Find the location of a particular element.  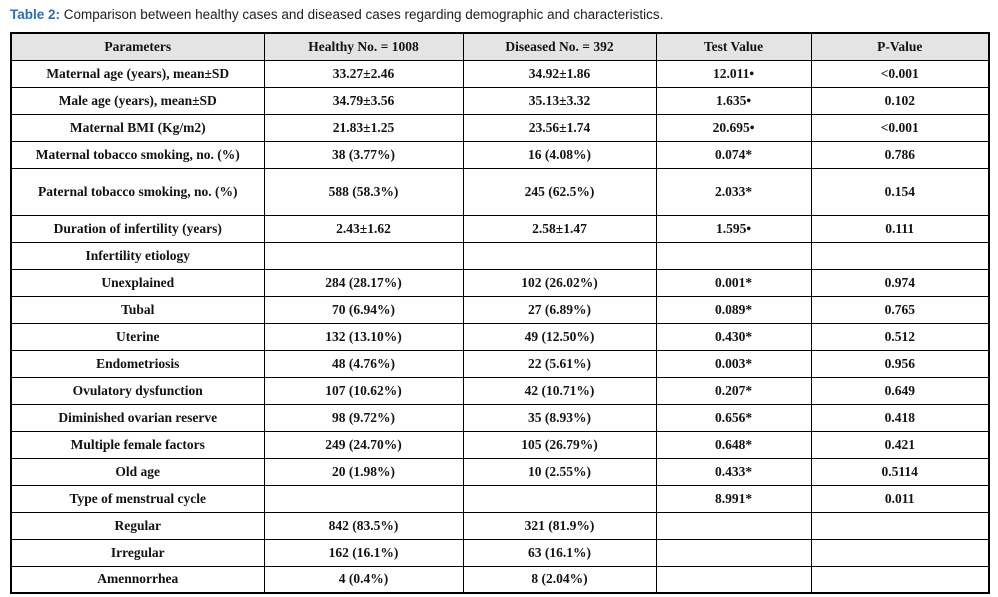

table-row: Old age 20 (1.98%) 10 (2.55%) 0.433* 0.5114 is located at coordinates (500, 471).